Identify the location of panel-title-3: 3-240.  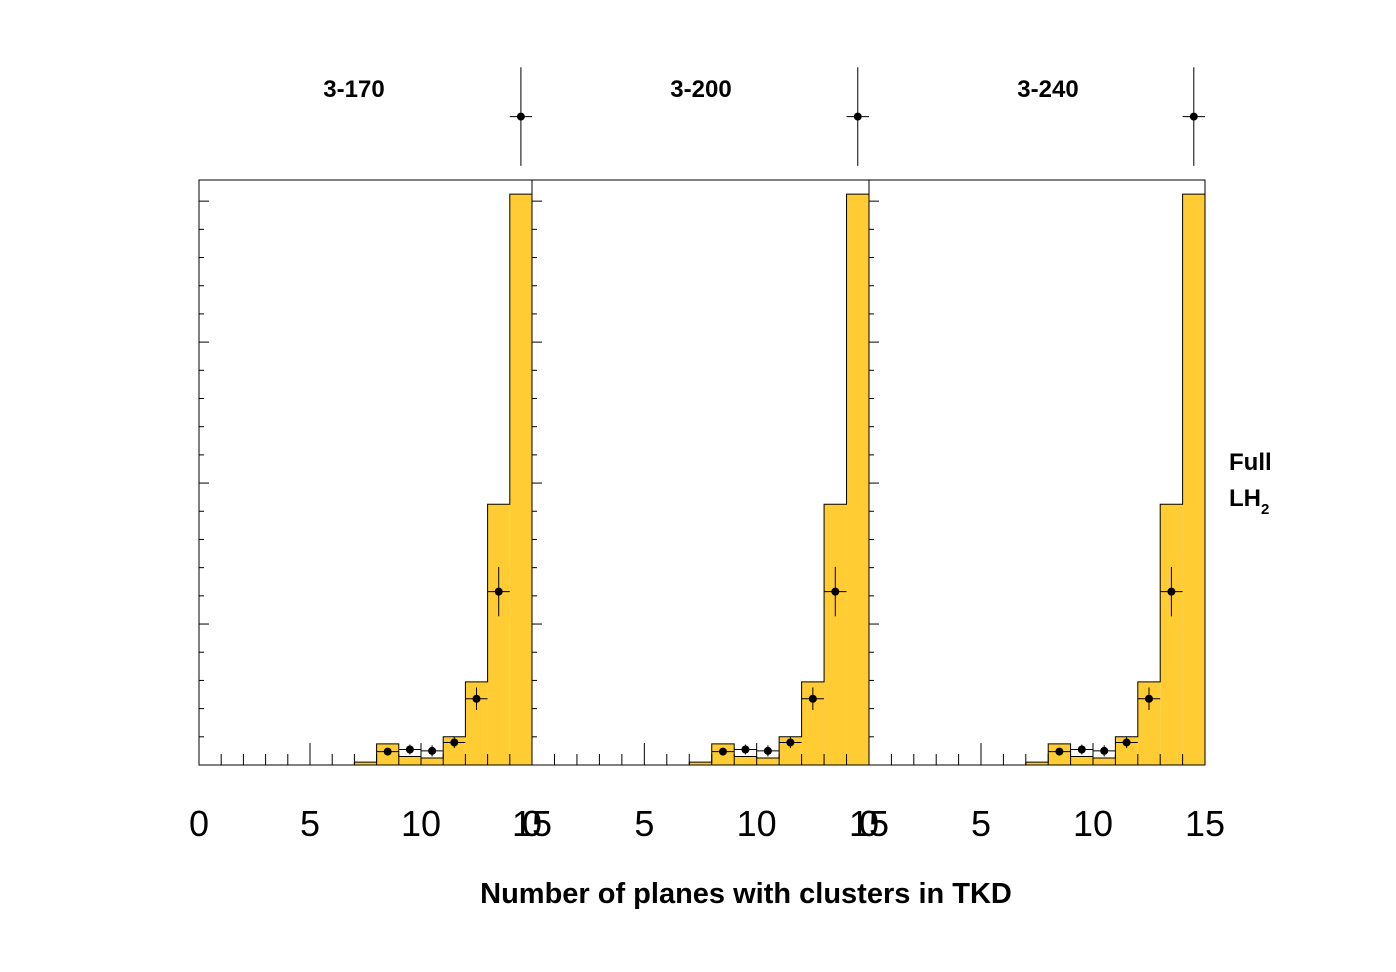
(1047, 89).